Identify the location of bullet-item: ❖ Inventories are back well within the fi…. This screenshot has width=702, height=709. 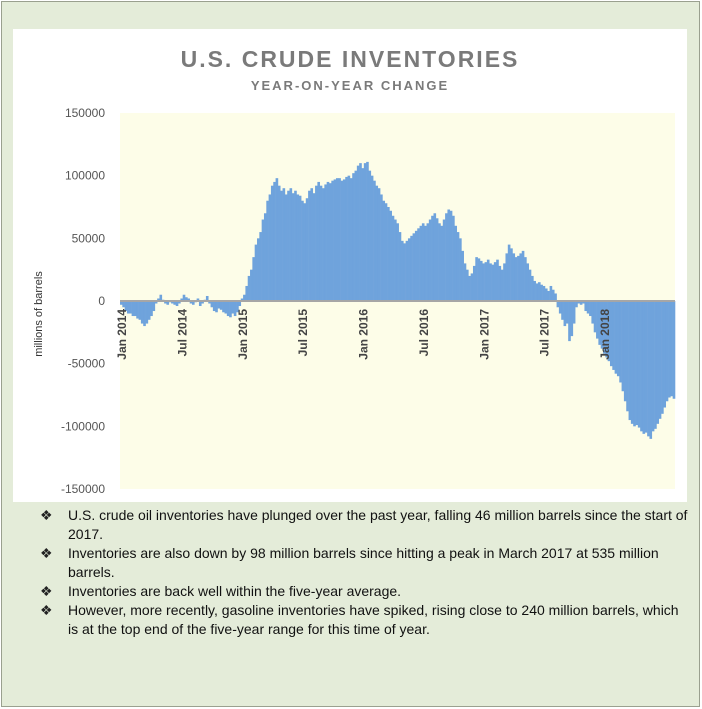
(365, 591).